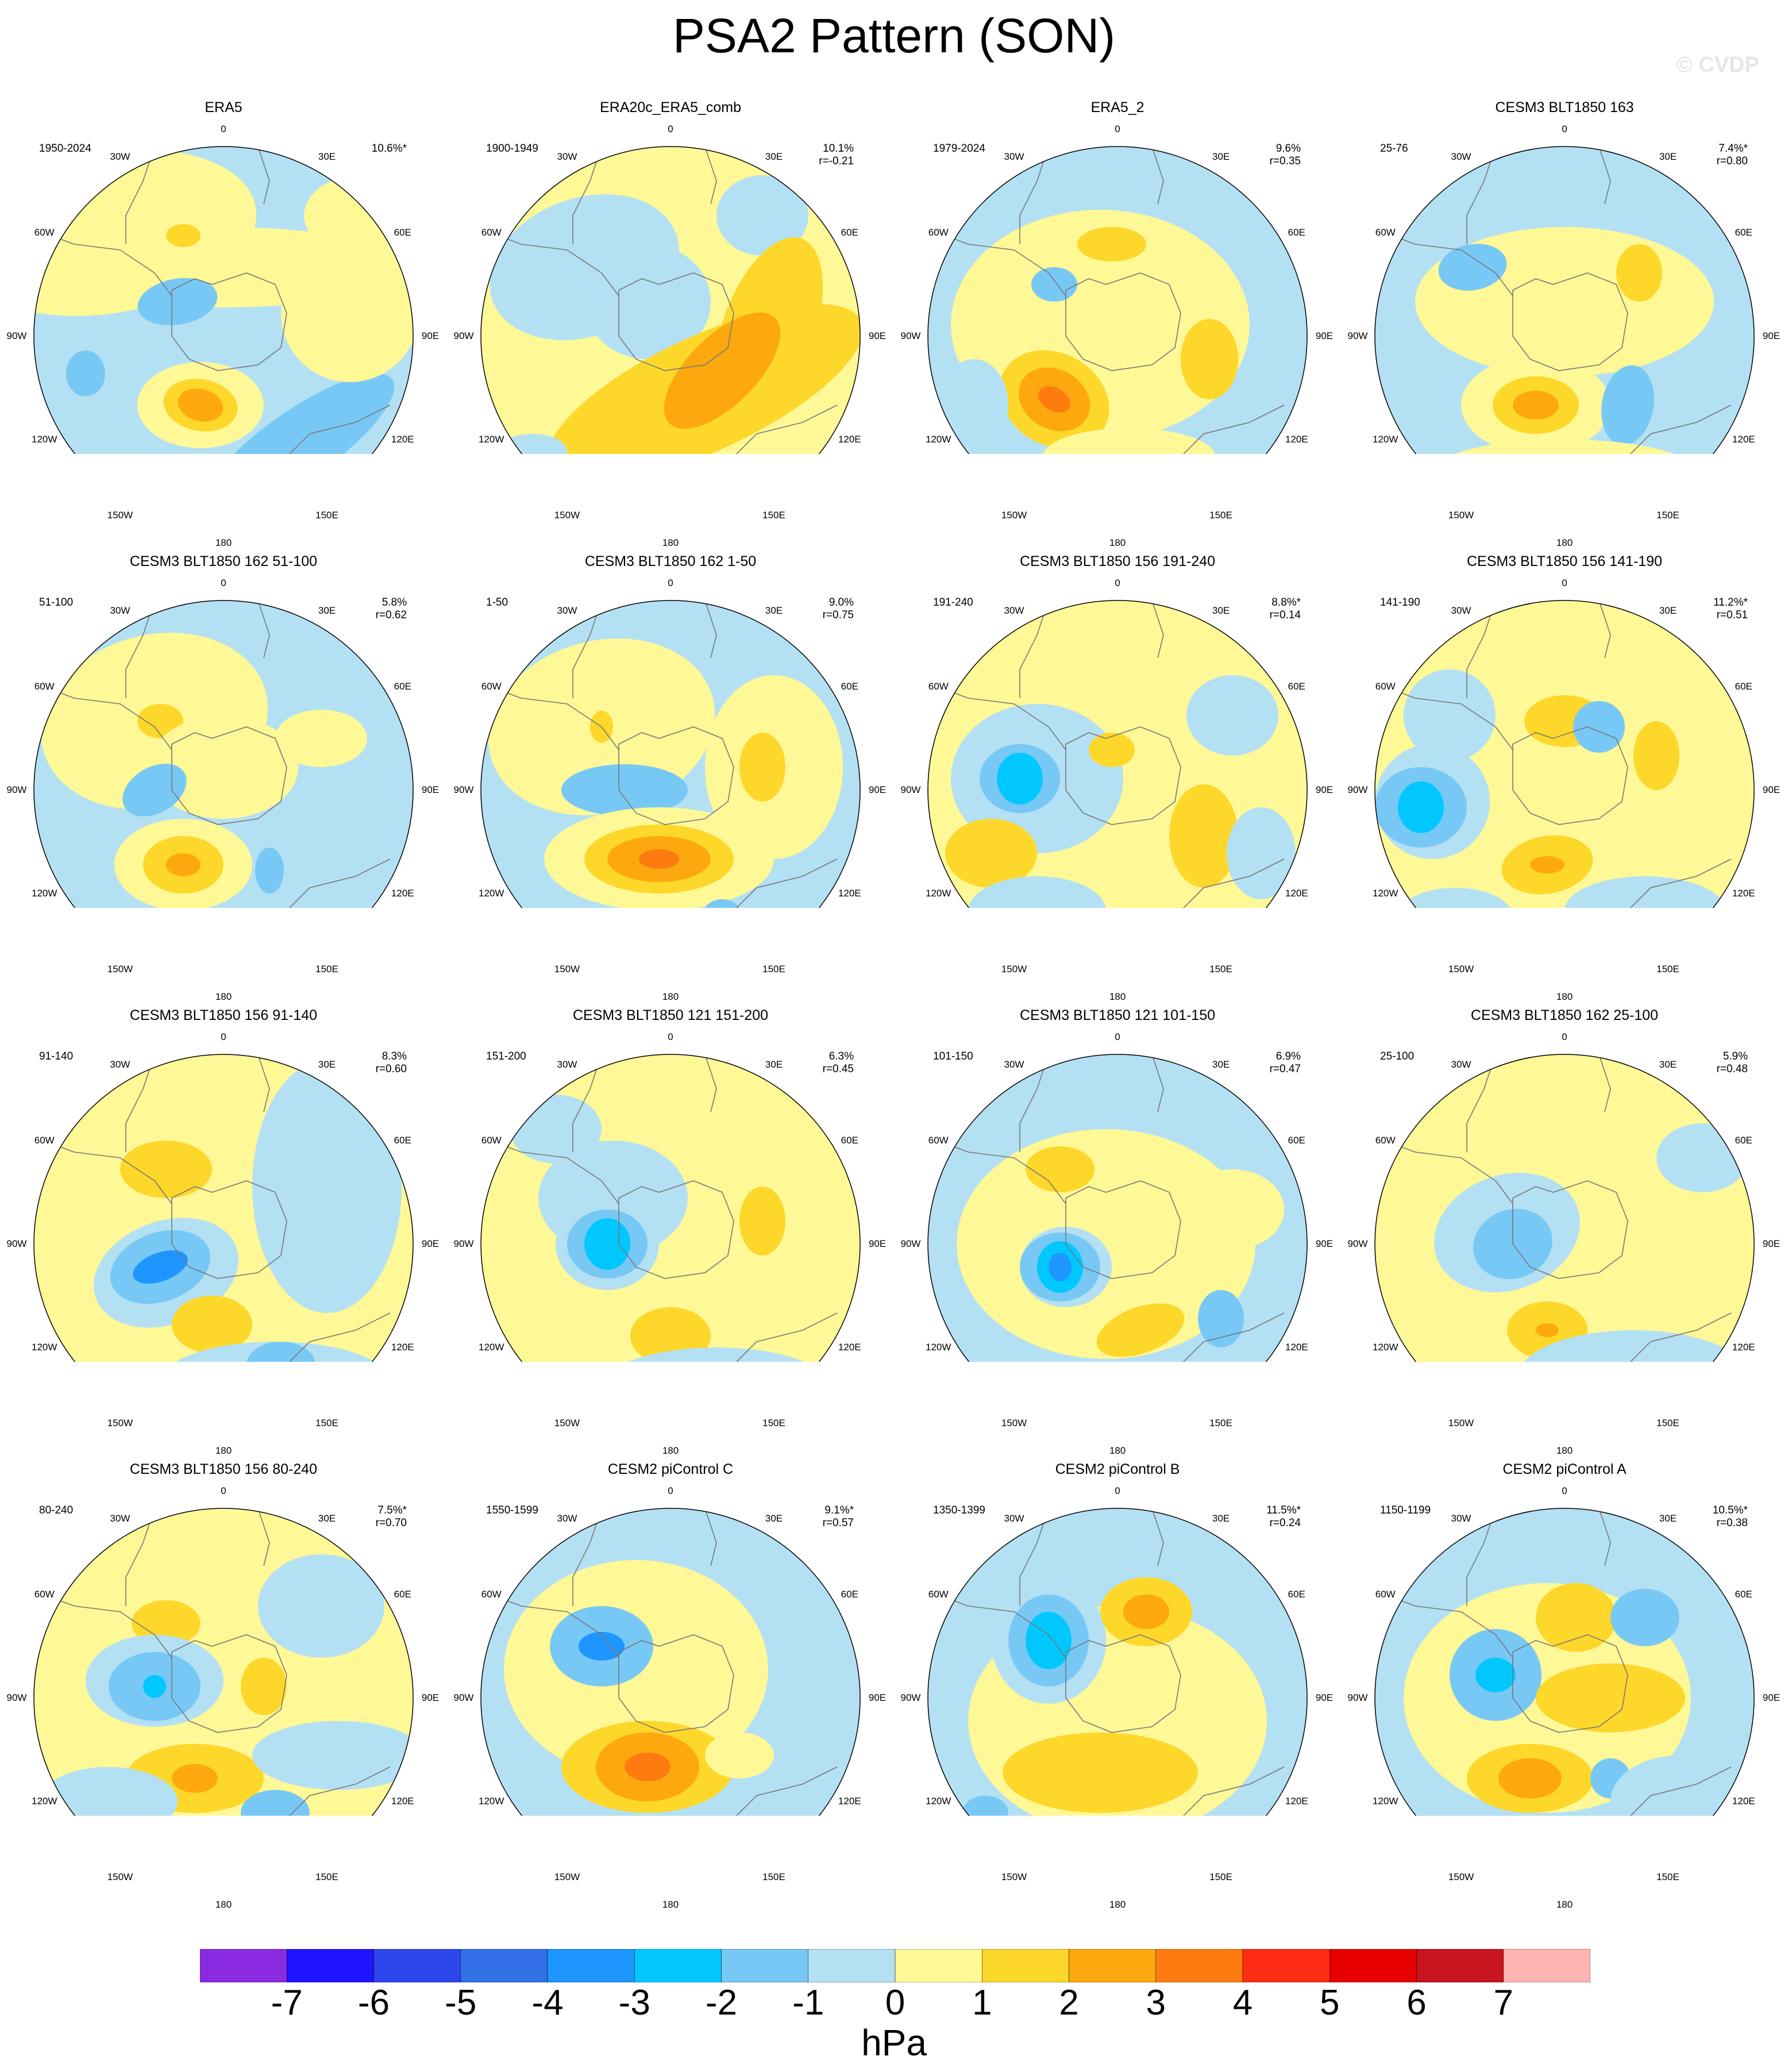 The width and height of the screenshot is (1788, 2072). I want to click on colorbar-tick-label: 2, so click(1069, 2003).